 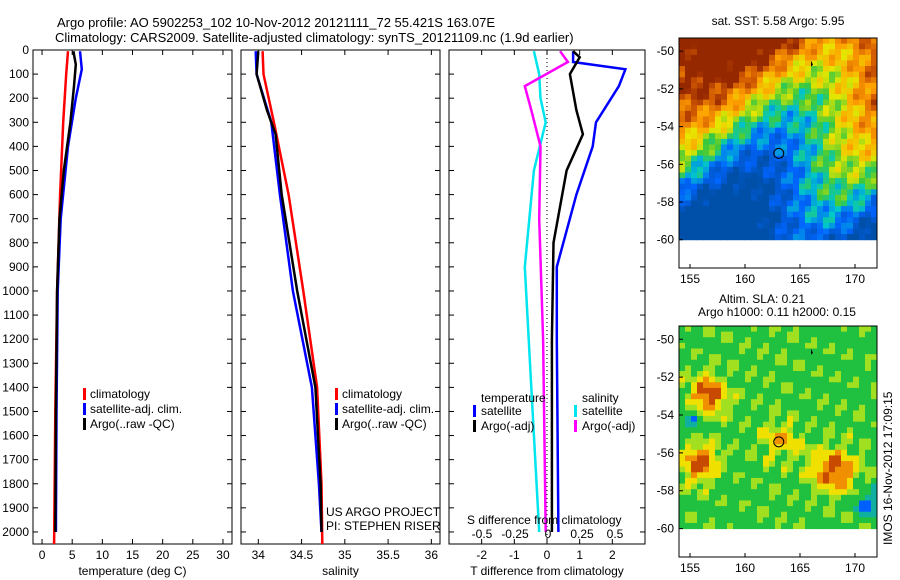 I want to click on x-tick-label: 1, so click(x=579, y=555).